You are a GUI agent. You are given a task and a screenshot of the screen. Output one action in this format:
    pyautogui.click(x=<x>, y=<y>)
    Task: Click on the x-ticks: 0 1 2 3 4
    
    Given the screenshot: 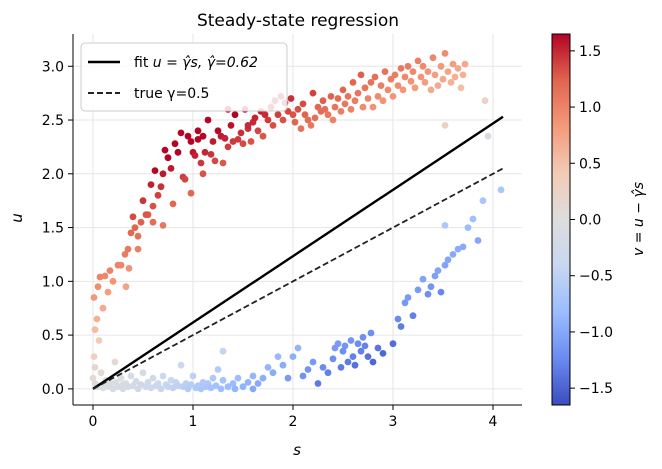 What is the action you would take?
    pyautogui.click(x=293, y=417)
    